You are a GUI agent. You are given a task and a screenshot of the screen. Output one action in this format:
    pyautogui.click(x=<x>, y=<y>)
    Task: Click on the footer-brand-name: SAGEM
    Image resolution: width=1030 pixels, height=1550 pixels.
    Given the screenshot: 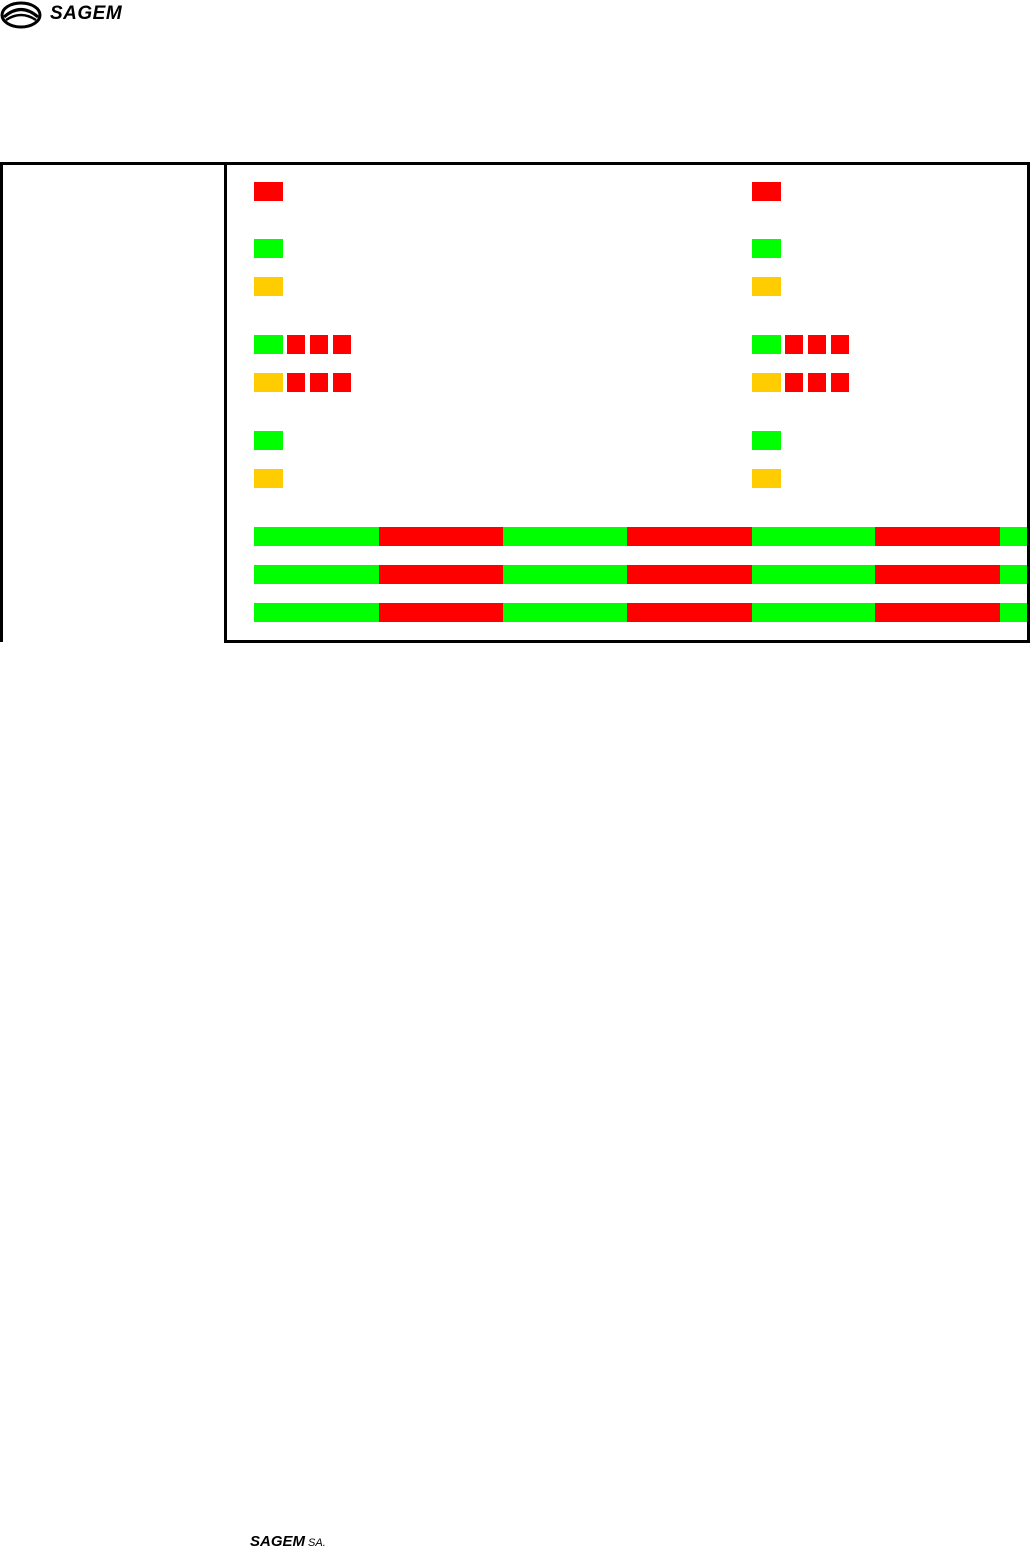 What is the action you would take?
    pyautogui.click(x=278, y=1541)
    